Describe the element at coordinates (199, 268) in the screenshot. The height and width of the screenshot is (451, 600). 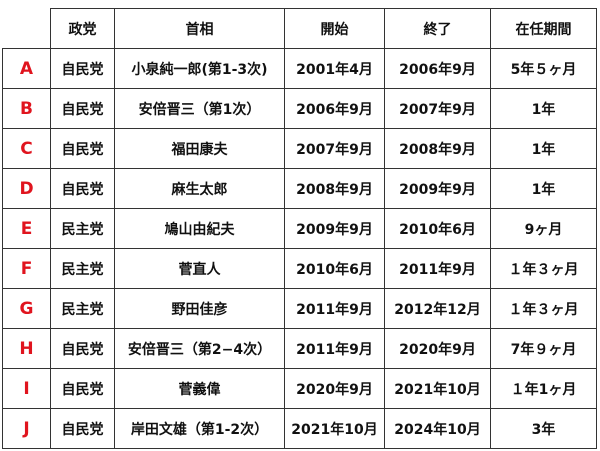
I see `pm-cell: 菅直人` at that location.